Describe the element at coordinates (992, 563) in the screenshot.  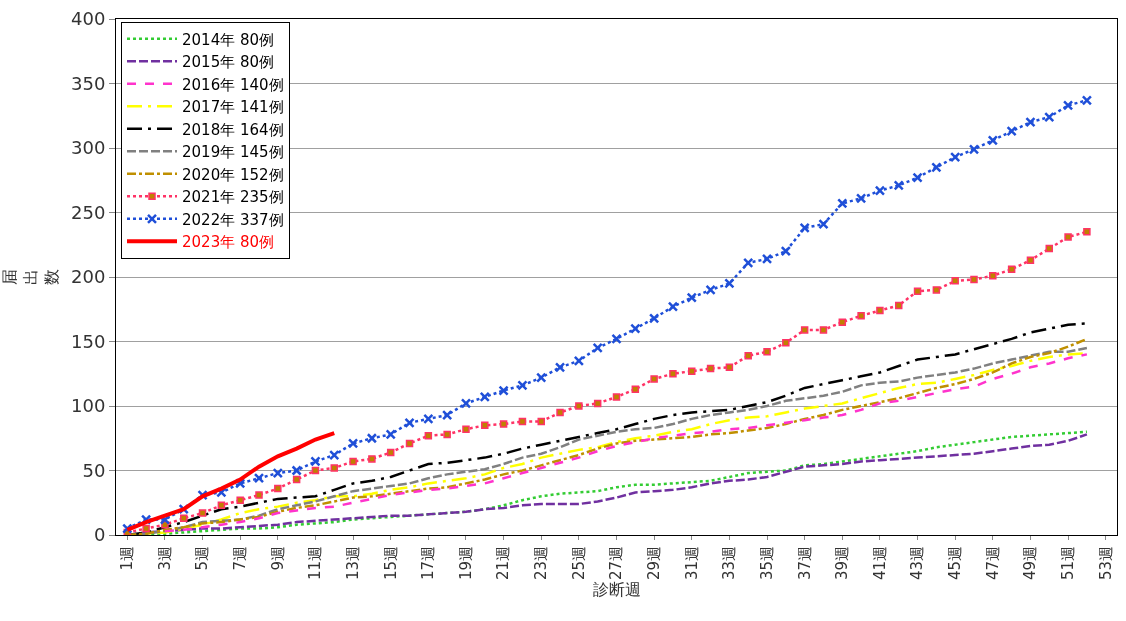
I see `x-tick-label: 47週` at that location.